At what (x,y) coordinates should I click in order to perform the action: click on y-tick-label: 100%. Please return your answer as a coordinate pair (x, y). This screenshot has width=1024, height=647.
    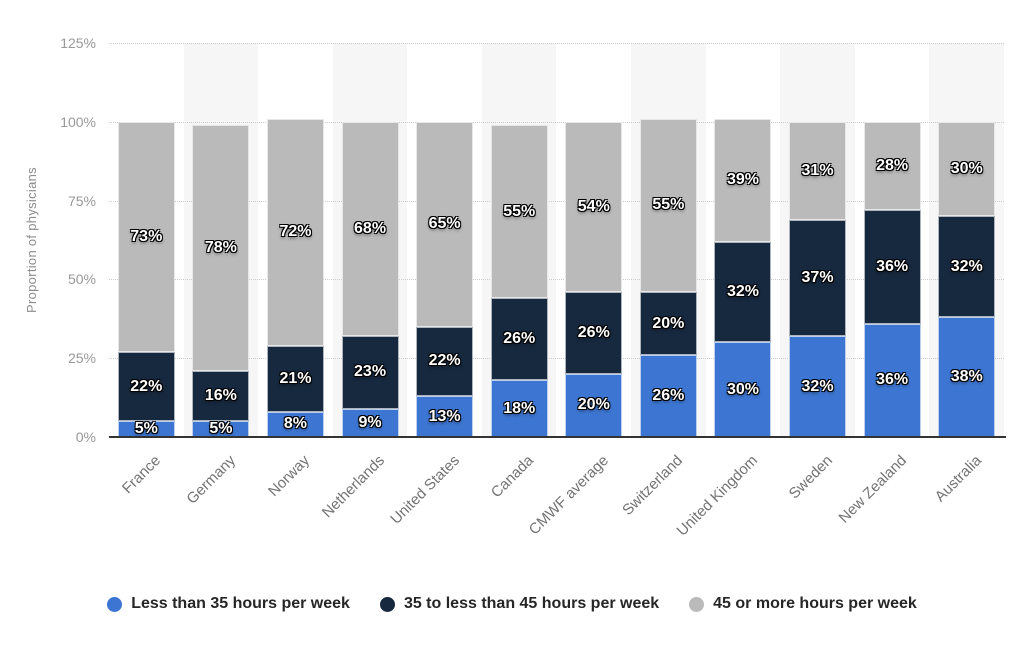
    Looking at the image, I should click on (78, 121).